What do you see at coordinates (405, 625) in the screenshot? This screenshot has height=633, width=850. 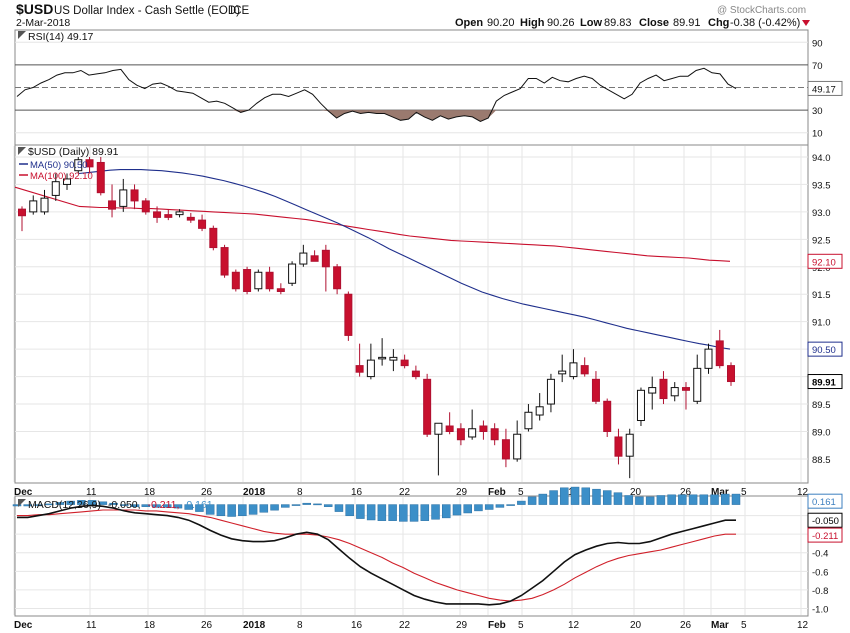 I see `x-tick-label-lower: 22` at bounding box center [405, 625].